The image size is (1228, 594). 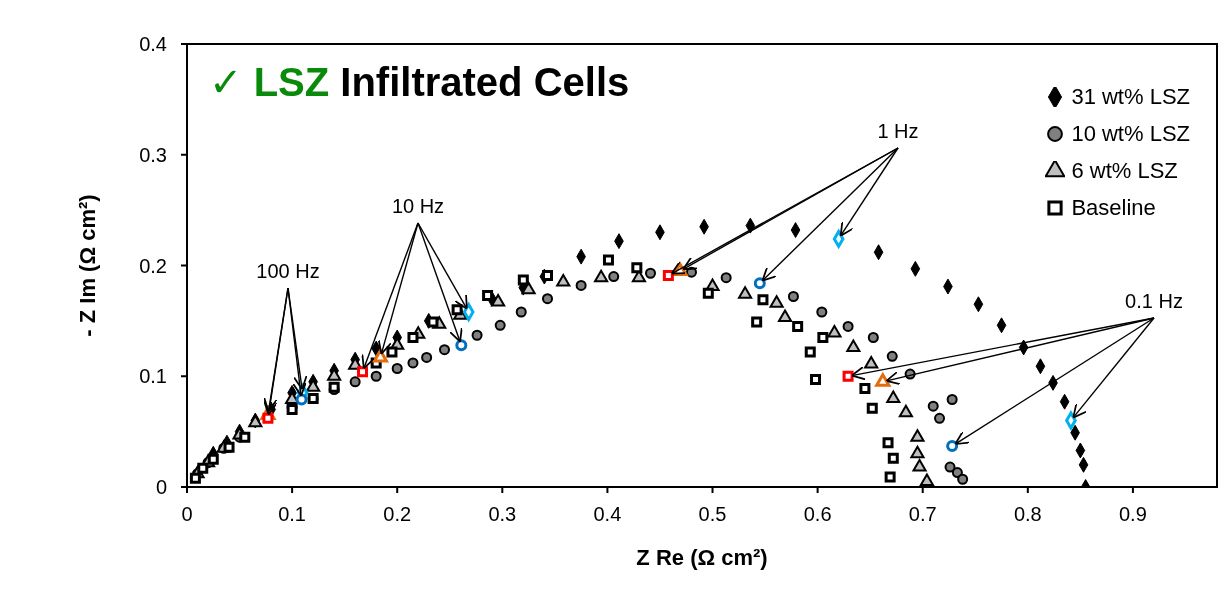 I want to click on x-tick-label: 0.6, so click(x=817, y=514).